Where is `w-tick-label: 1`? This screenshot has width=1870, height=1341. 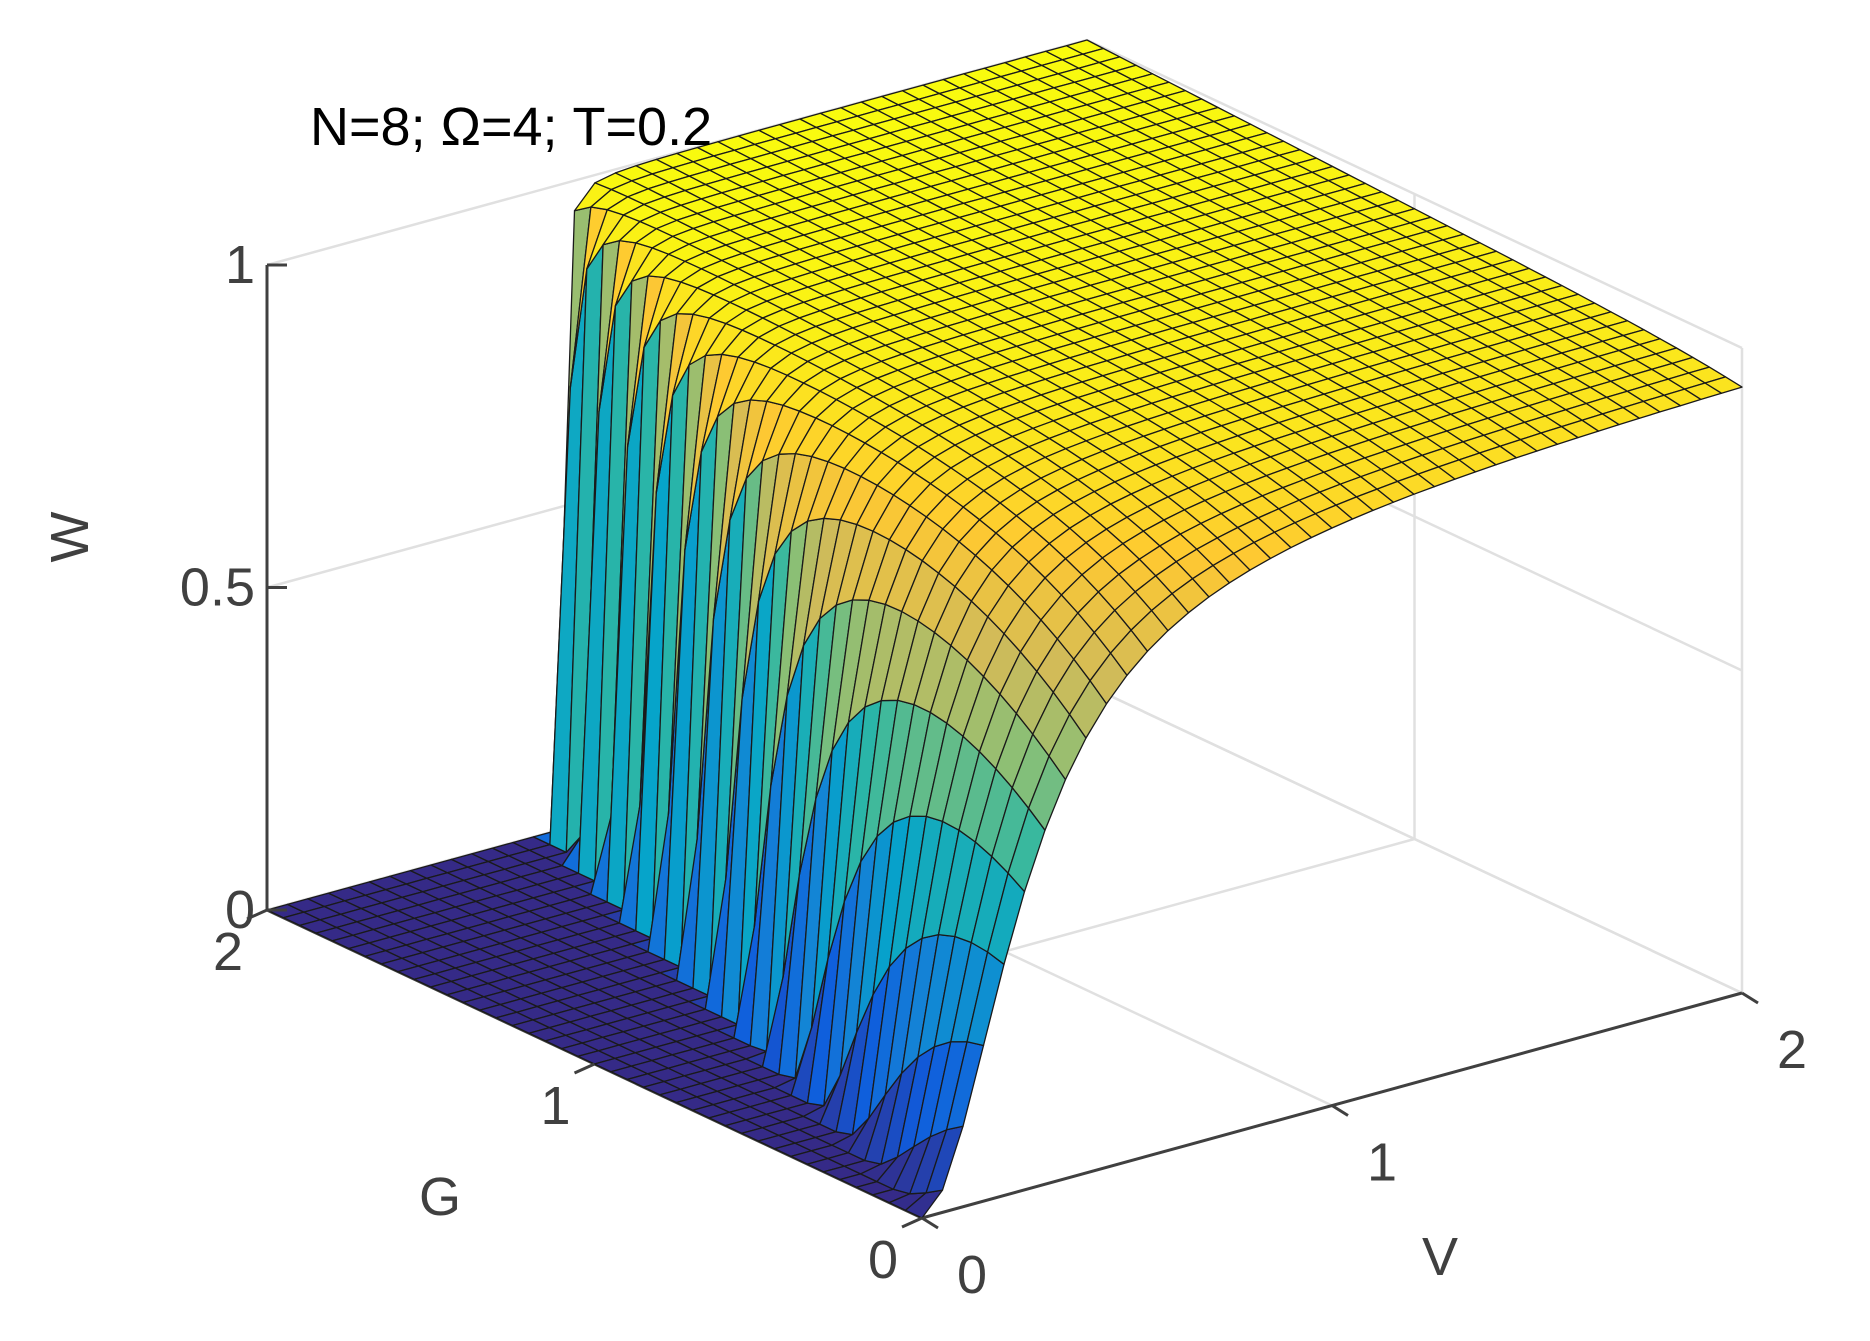 w-tick-label: 1 is located at coordinates (240, 265).